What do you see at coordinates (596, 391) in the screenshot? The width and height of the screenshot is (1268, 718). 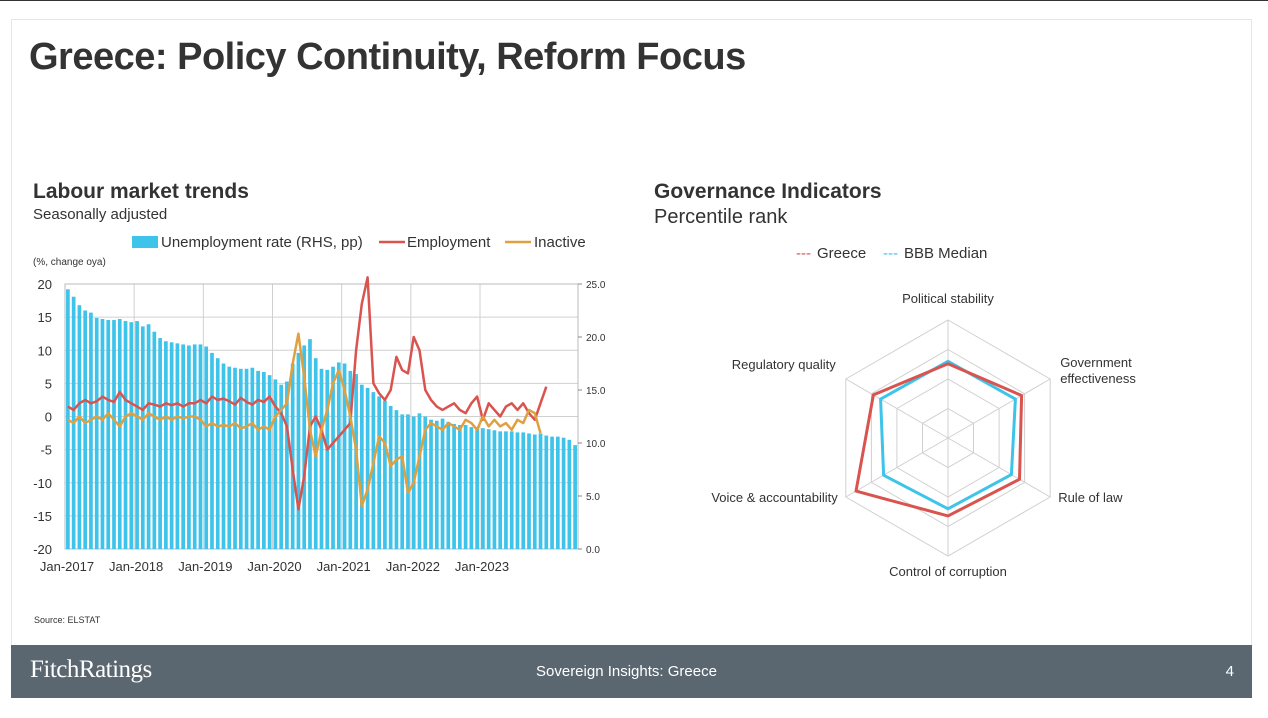 I see `y-right-tick-label: 15.0` at bounding box center [596, 391].